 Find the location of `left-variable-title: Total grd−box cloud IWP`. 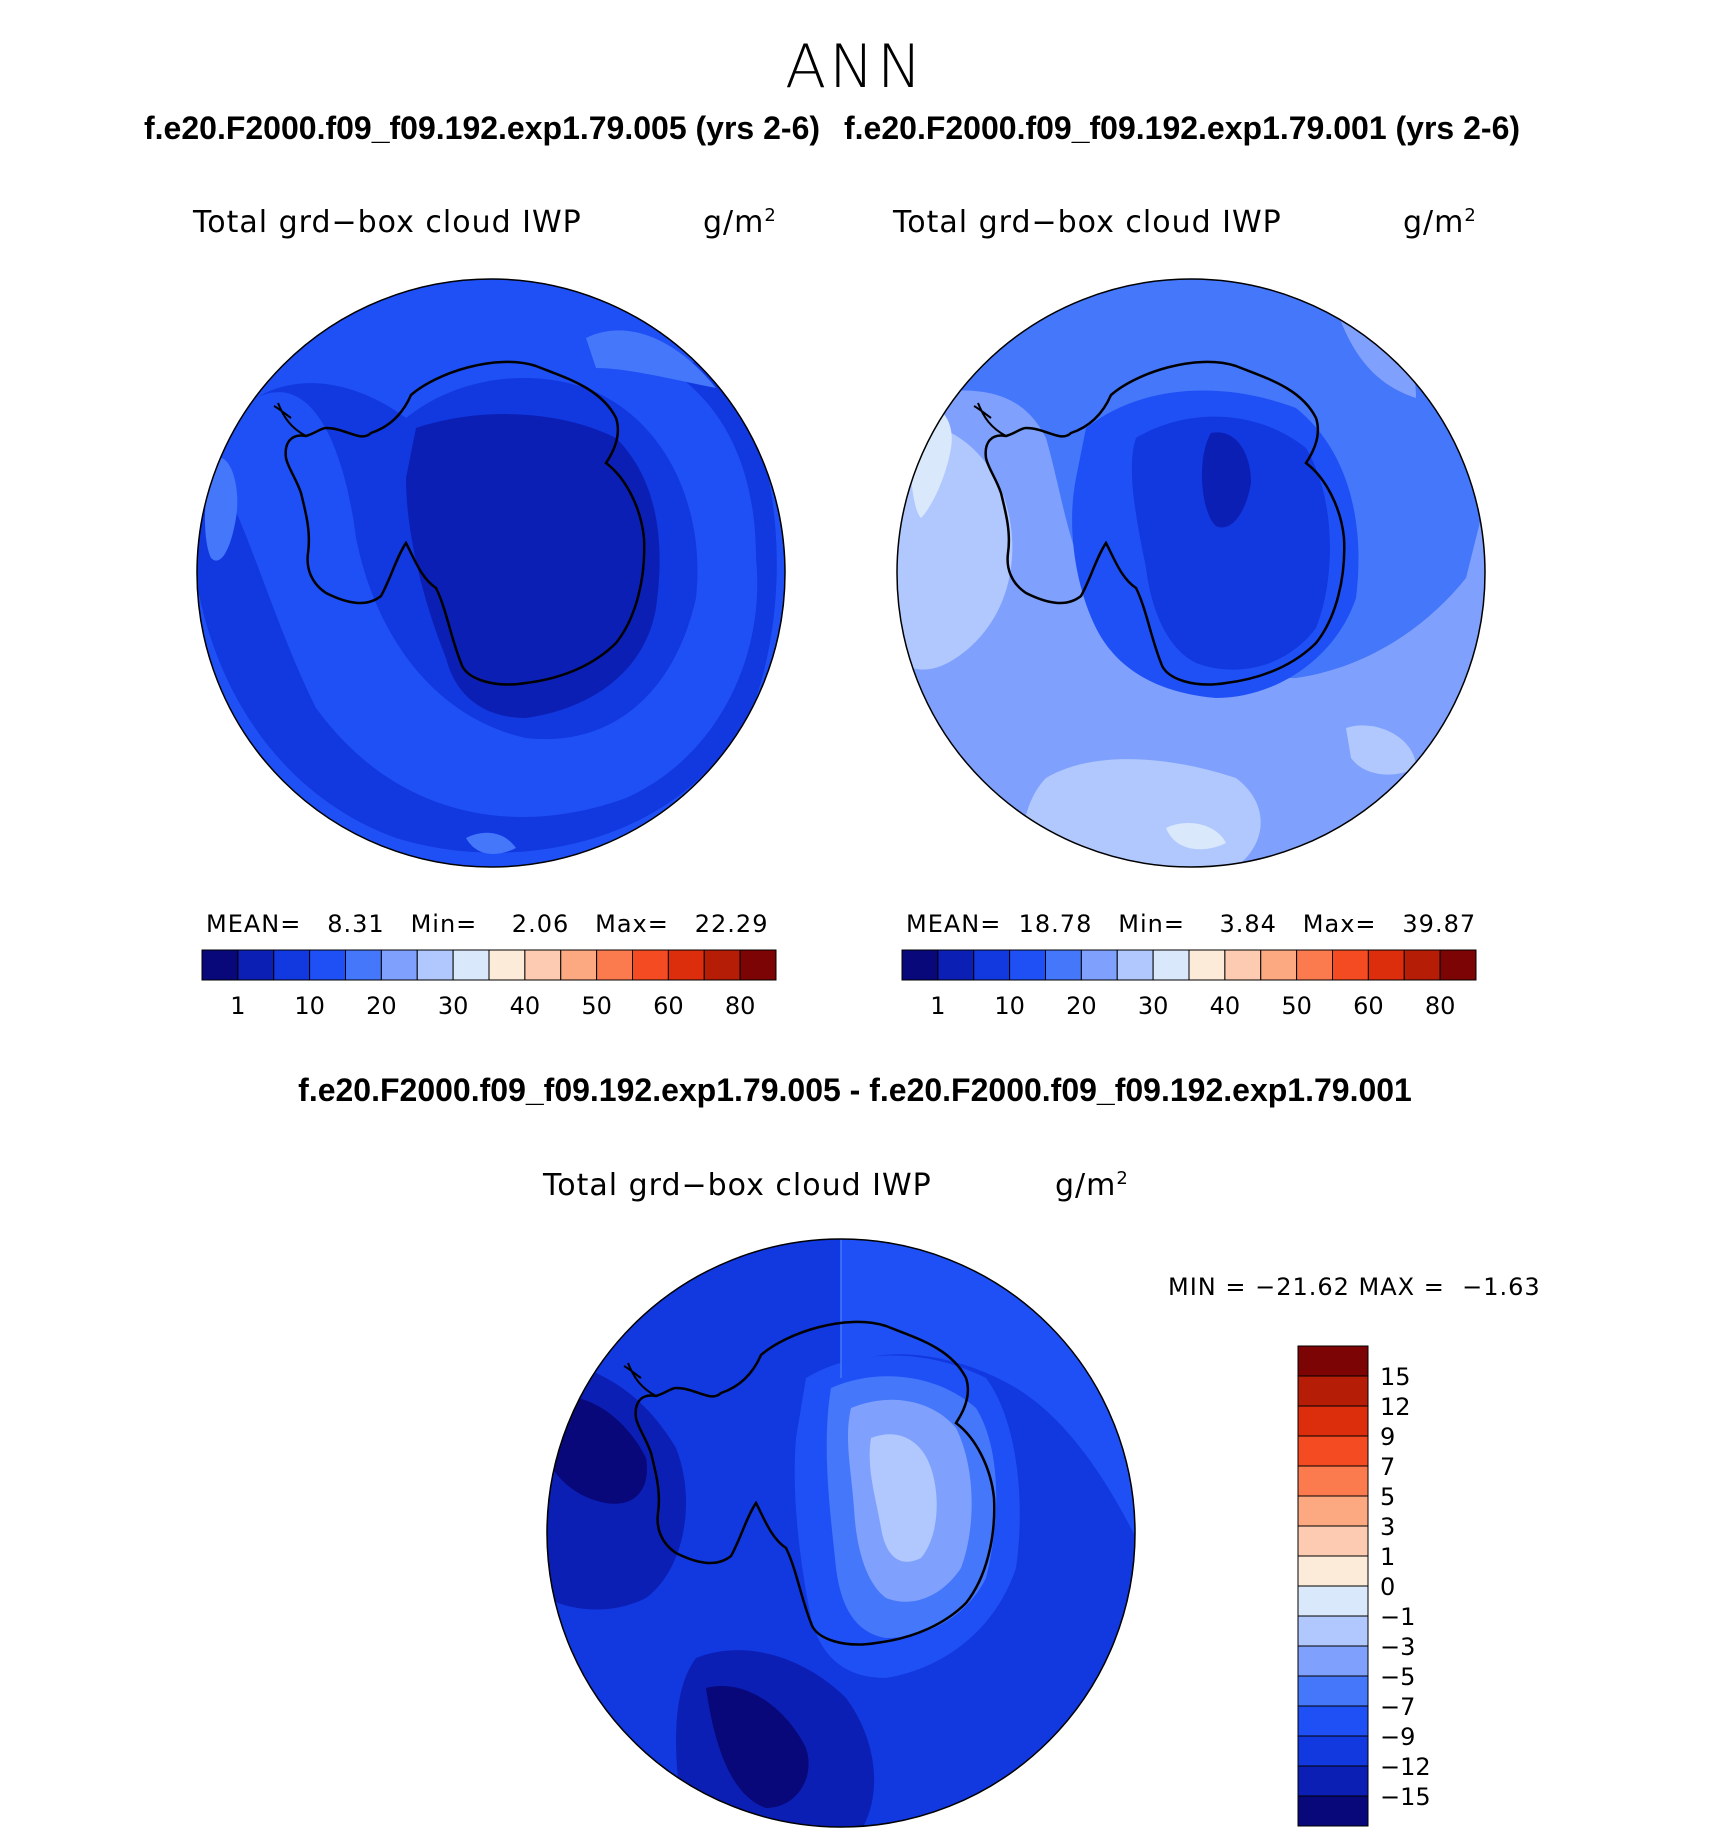

left-variable-title: Total grd−box cloud IWP is located at coordinates (387, 222).